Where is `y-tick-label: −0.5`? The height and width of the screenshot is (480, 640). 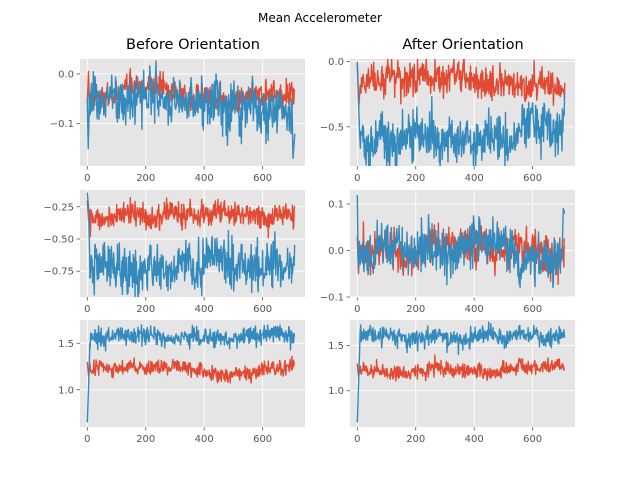 y-tick-label: −0.5 is located at coordinates (332, 127).